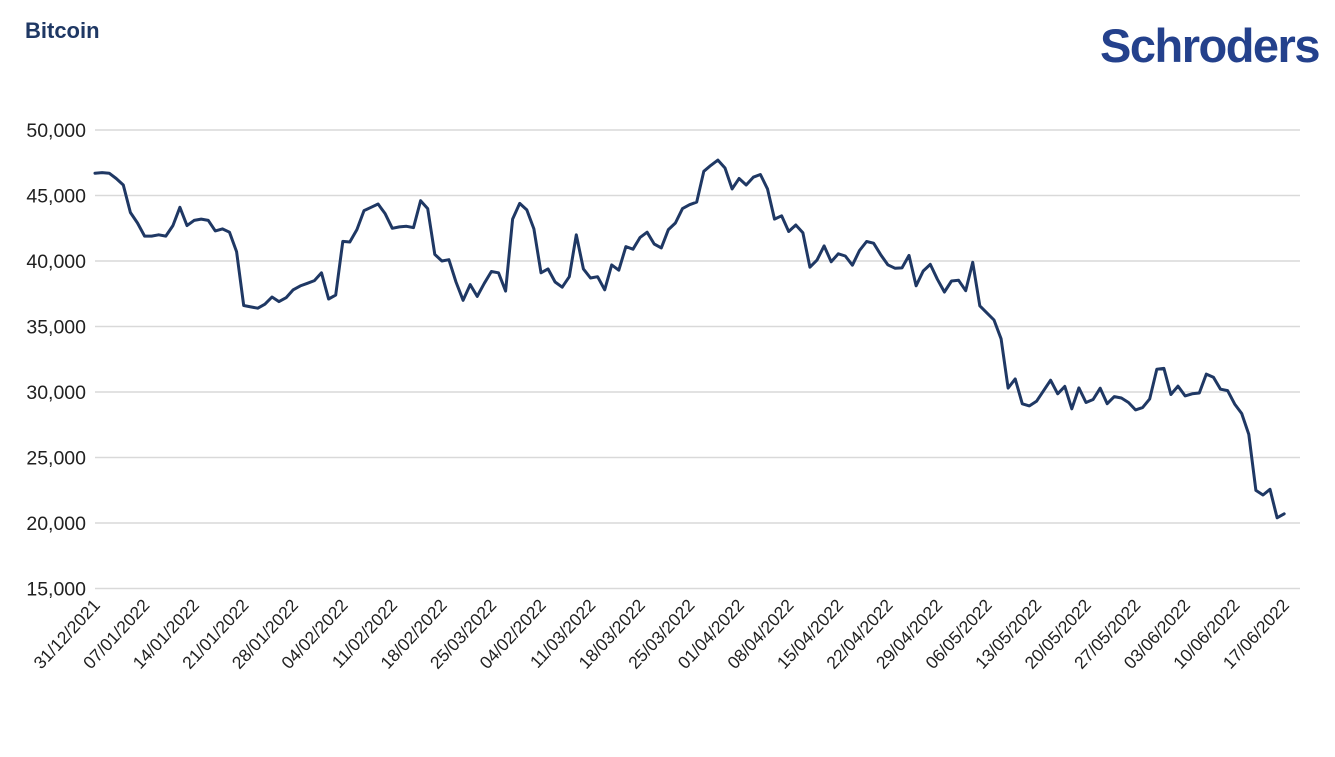  Describe the element at coordinates (56, 262) in the screenshot. I see `y-axis-label: 40,000` at that location.